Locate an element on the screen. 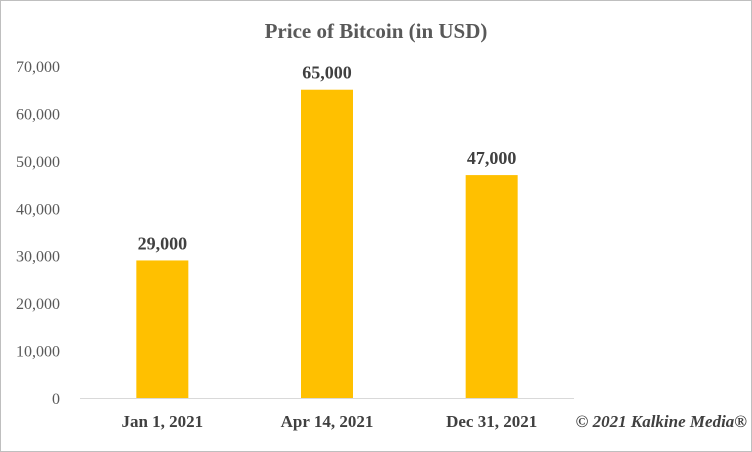  y-tick-label: 70,000 is located at coordinates (38, 67).